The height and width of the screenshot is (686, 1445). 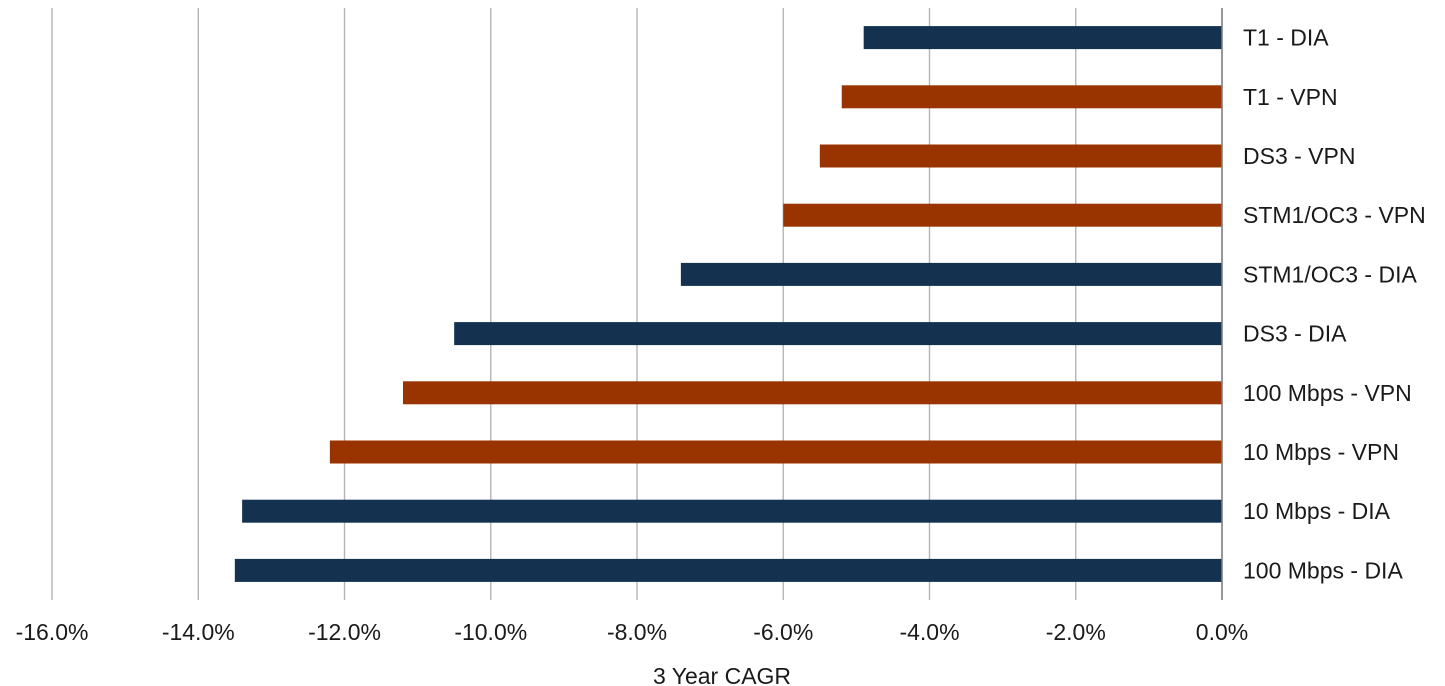 What do you see at coordinates (1076, 632) in the screenshot?
I see `x-tick-label: -2.0%` at bounding box center [1076, 632].